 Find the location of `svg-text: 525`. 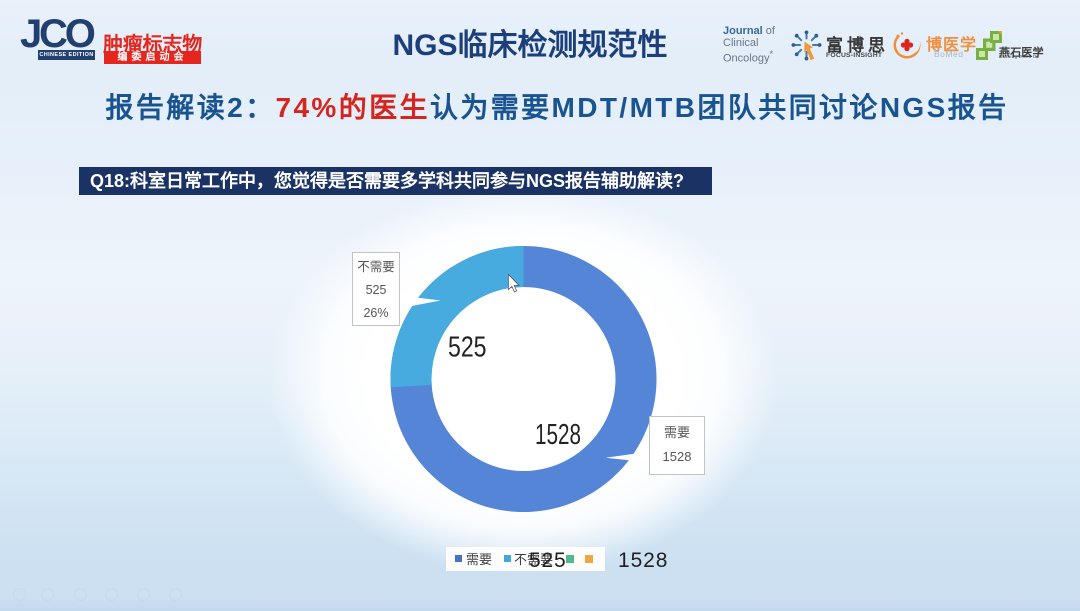

svg-text: 525 is located at coordinates (467, 348).